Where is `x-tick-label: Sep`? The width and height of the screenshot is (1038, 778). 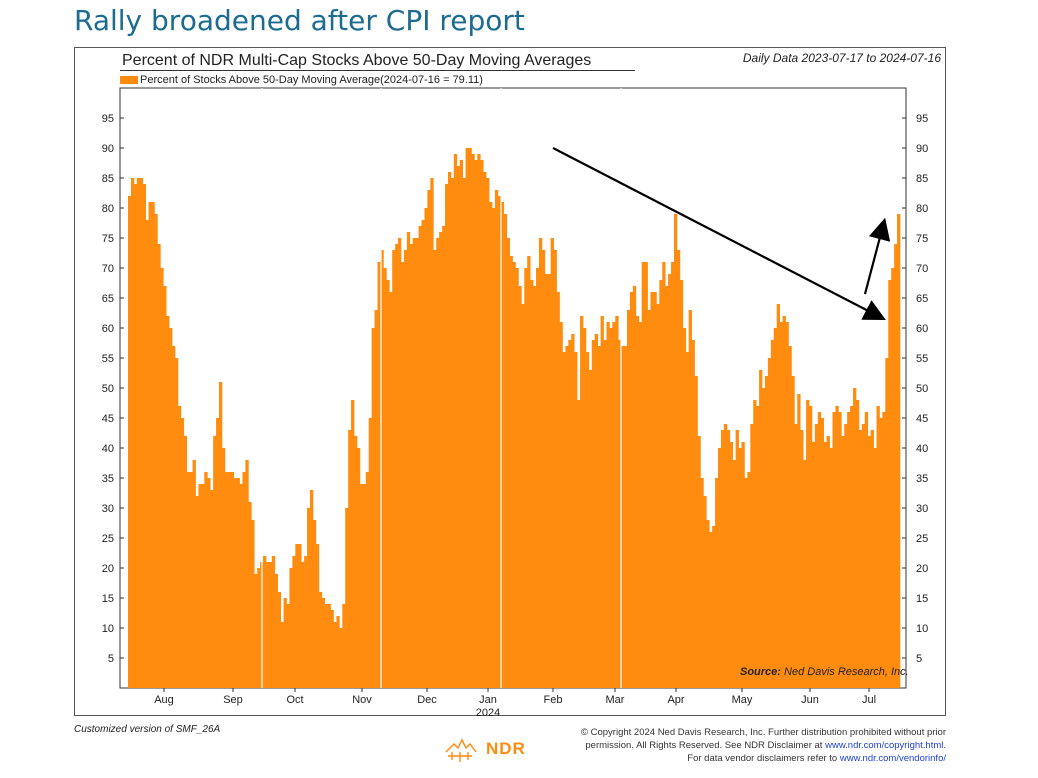
x-tick-label: Sep is located at coordinates (233, 700).